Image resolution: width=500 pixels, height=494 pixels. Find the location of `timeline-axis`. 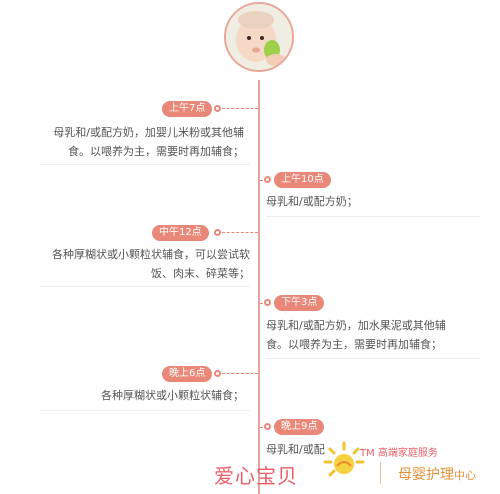

timeline-axis is located at coordinates (259, 287).